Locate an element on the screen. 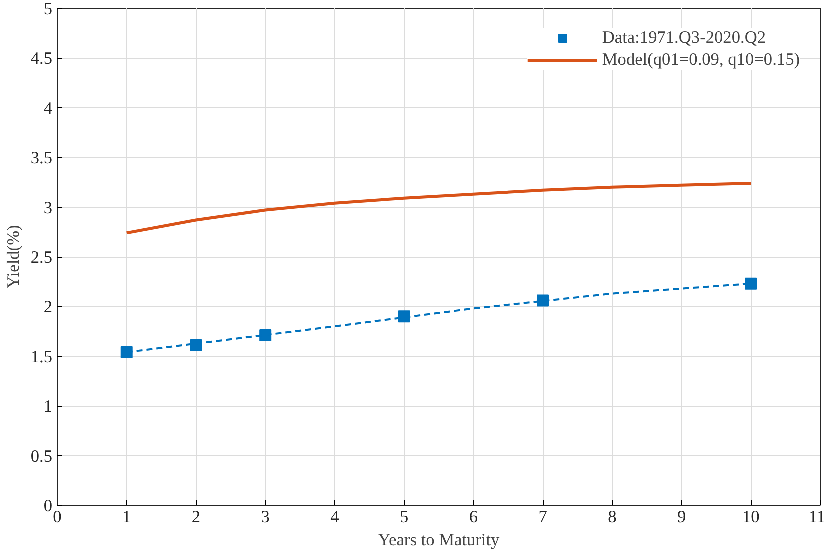  x-tick-label: 1 is located at coordinates (127, 517).